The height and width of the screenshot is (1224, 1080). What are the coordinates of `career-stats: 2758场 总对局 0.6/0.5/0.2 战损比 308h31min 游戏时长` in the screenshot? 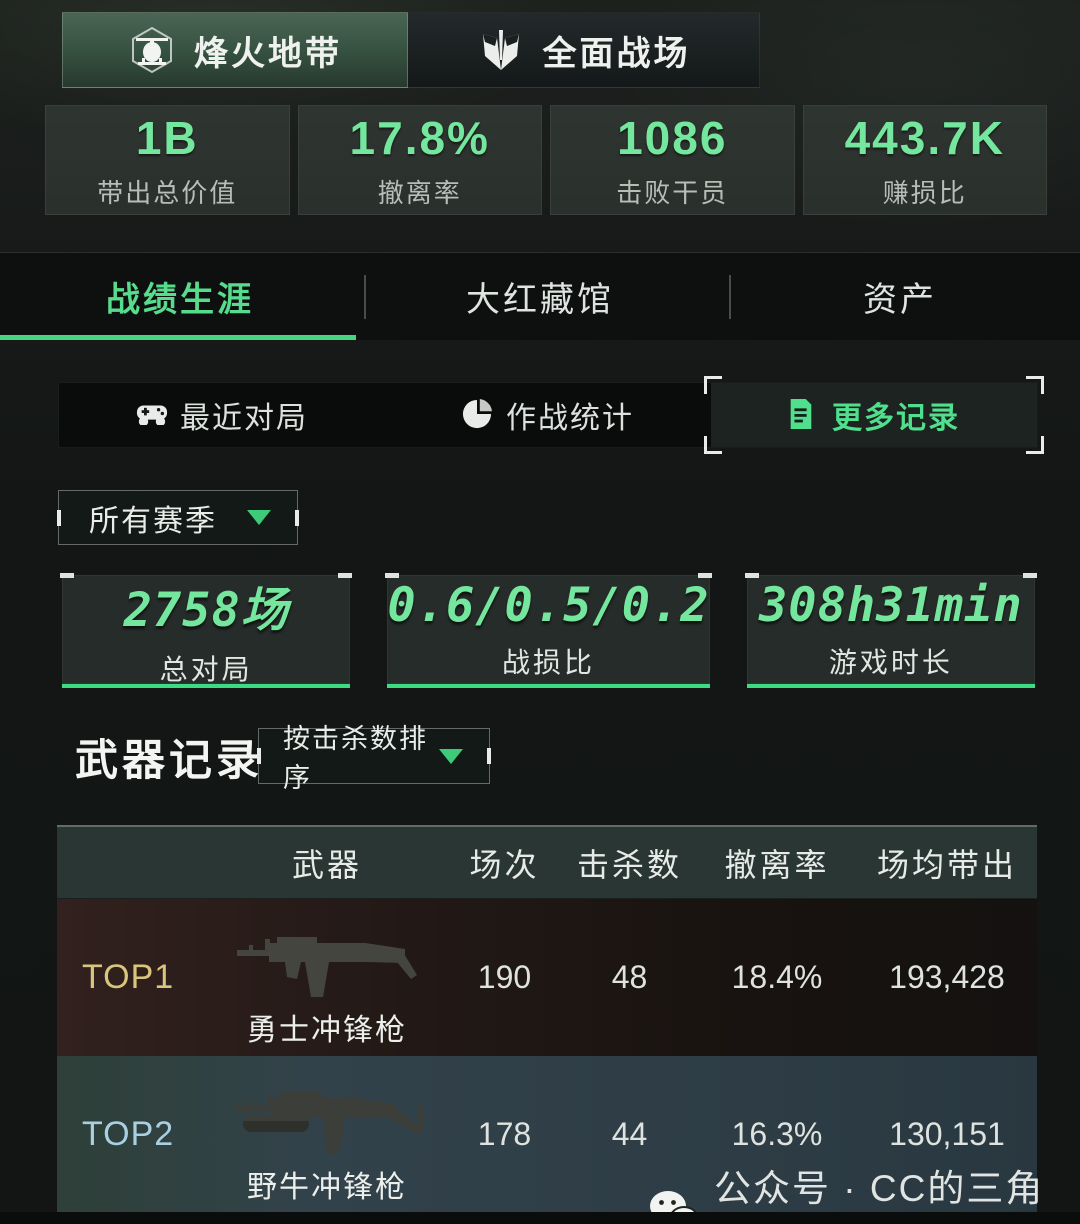 It's located at (549, 630).